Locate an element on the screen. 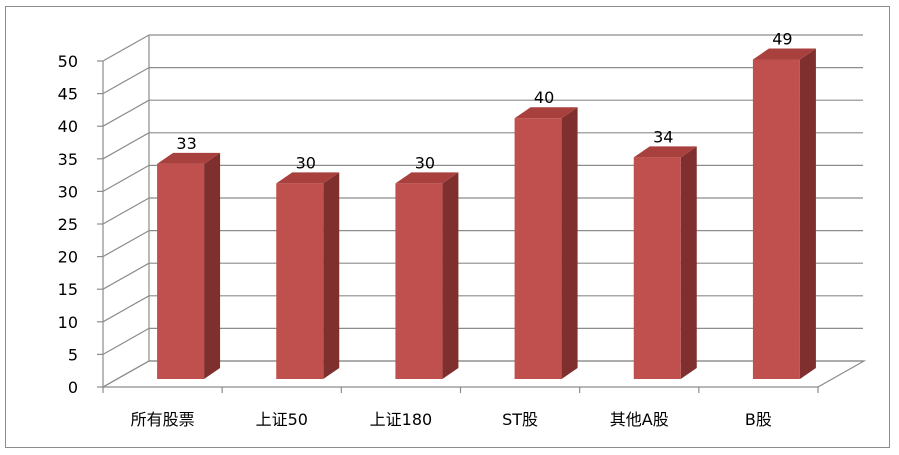 The width and height of the screenshot is (899, 455). data-label: 34 is located at coordinates (663, 136).